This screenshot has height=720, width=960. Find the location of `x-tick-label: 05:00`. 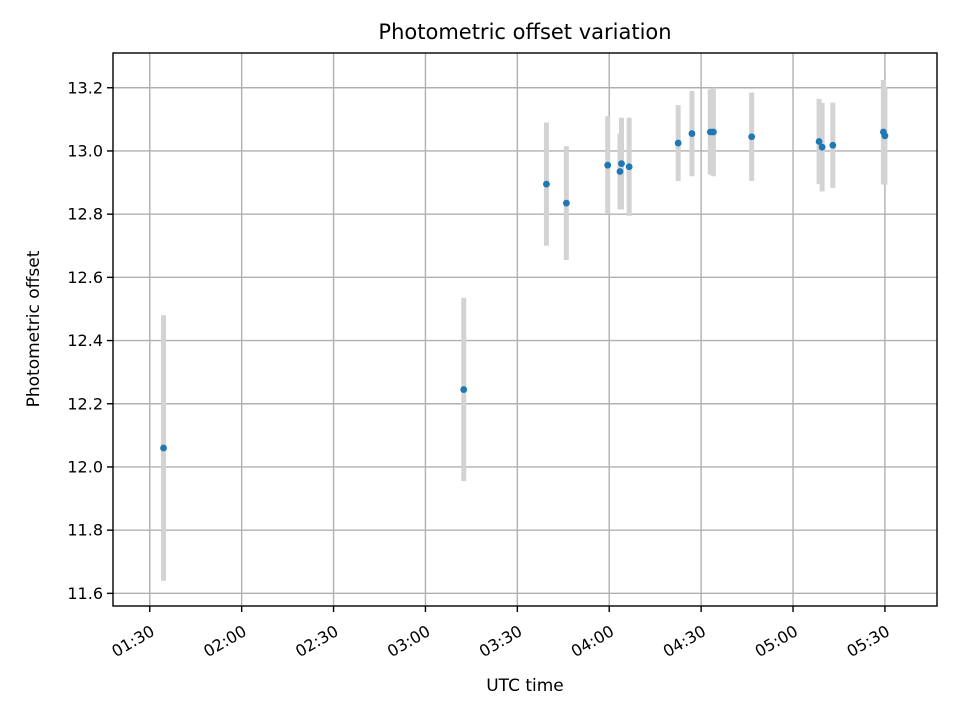

x-tick-label: 05:00 is located at coordinates (776, 641).